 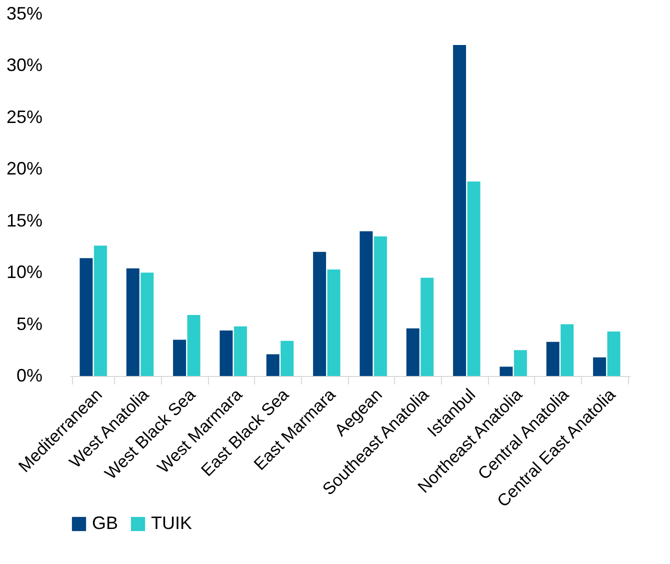 What do you see at coordinates (24, 272) in the screenshot?
I see `y-tick-label: 10%` at bounding box center [24, 272].